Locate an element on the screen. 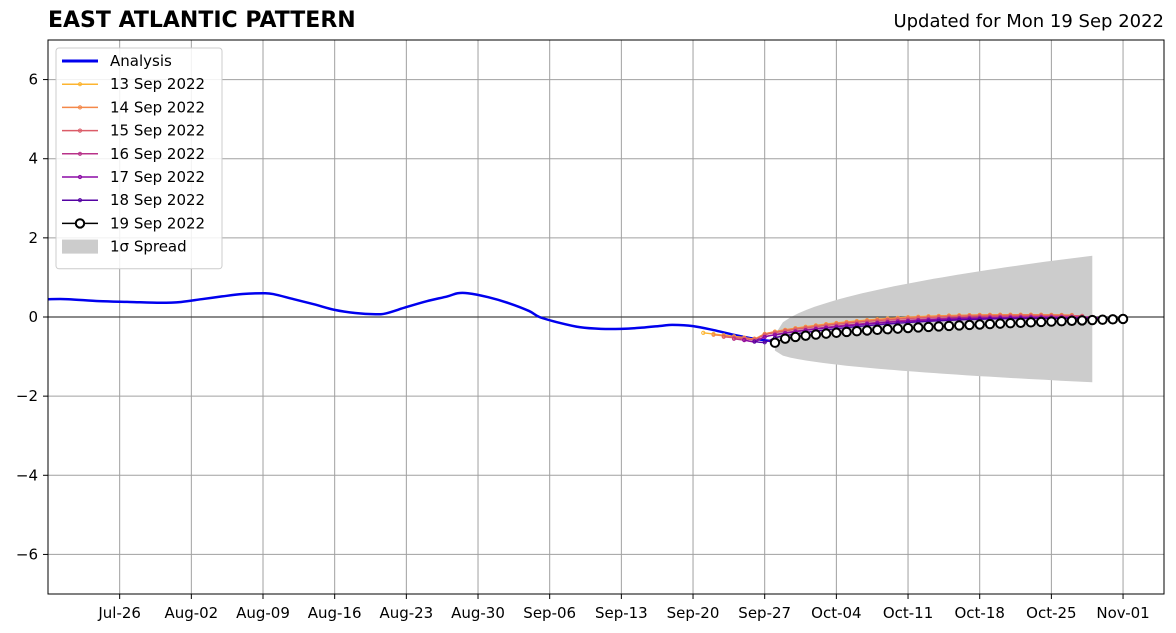 The height and width of the screenshot is (633, 1176). legend-item: 13 Sep 2022 is located at coordinates (133, 84).